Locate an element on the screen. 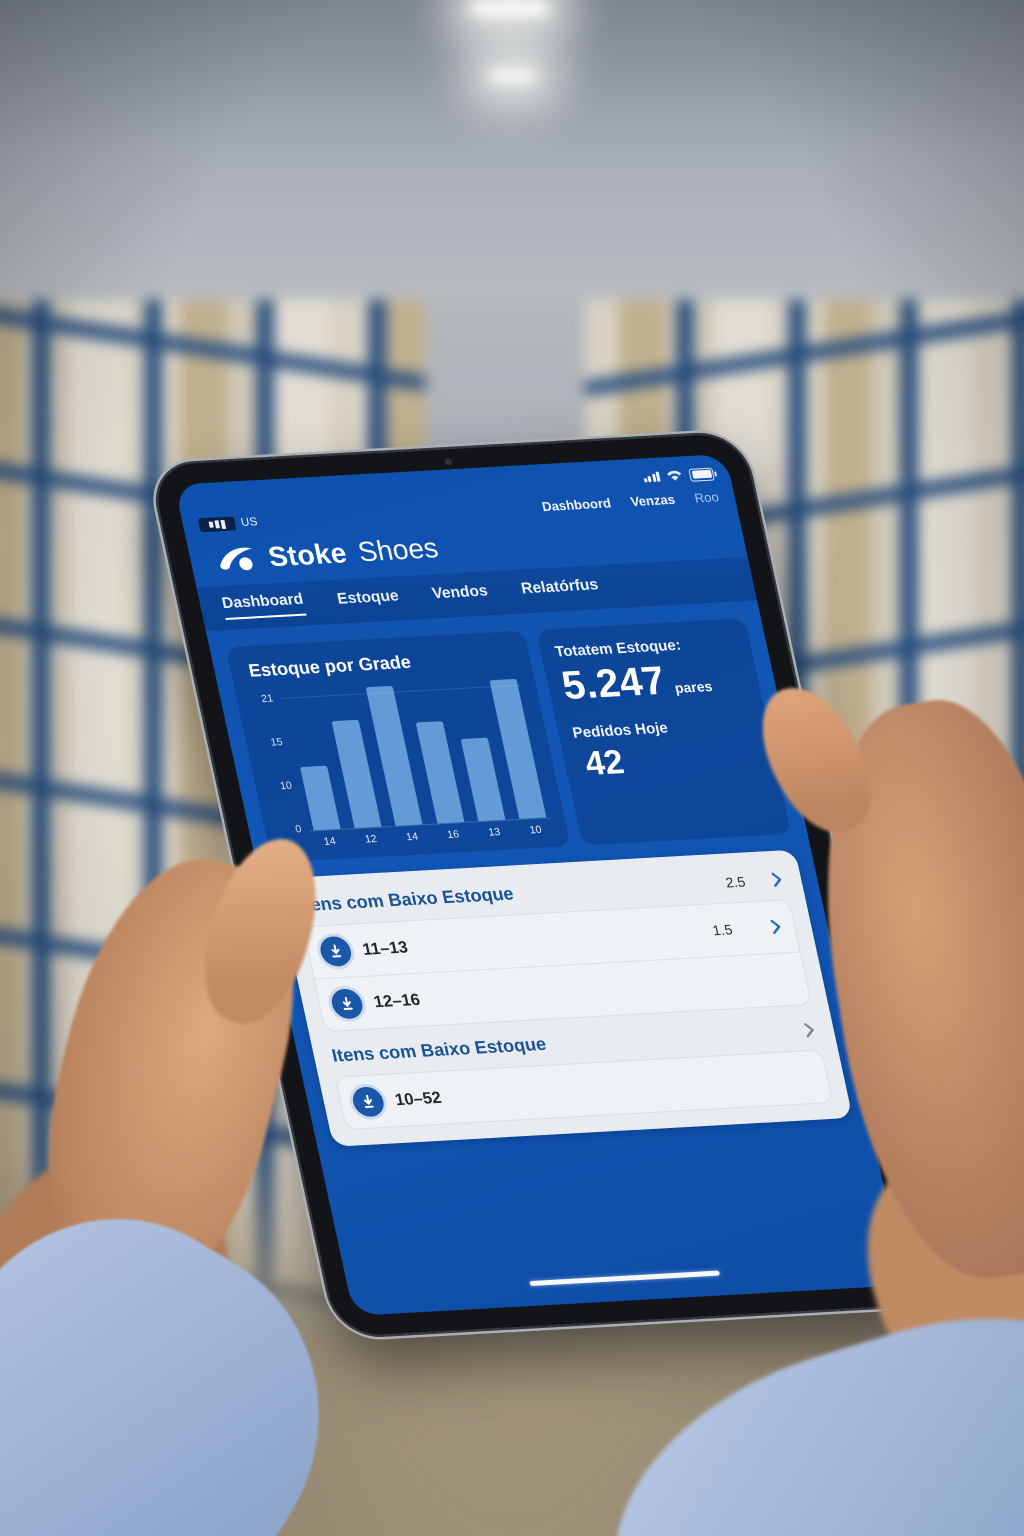 The height and width of the screenshot is (1536, 1024). bars is located at coordinates (415, 755).